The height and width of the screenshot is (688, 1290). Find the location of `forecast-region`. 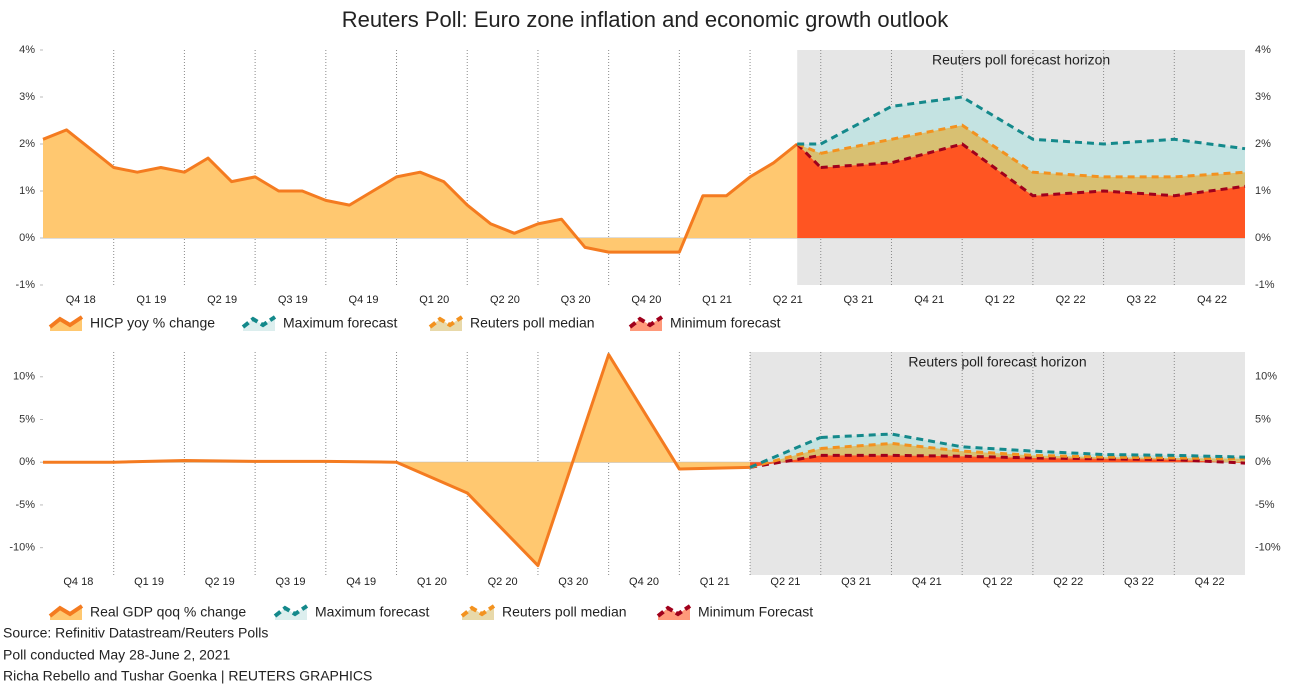

forecast-region is located at coordinates (997, 463).